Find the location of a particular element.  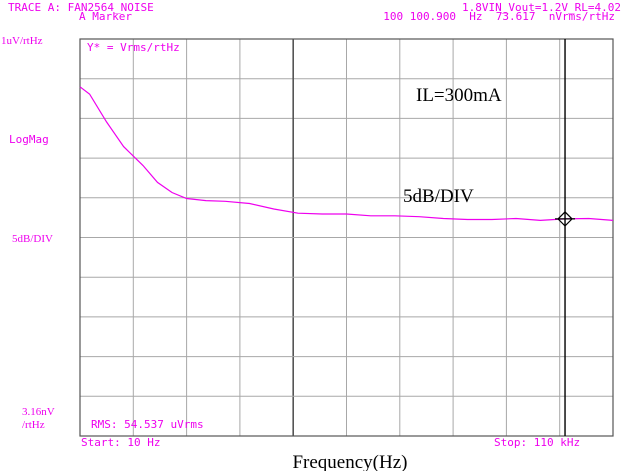

rms-readout: RMS: 54.537 uVrms is located at coordinates (147, 424).